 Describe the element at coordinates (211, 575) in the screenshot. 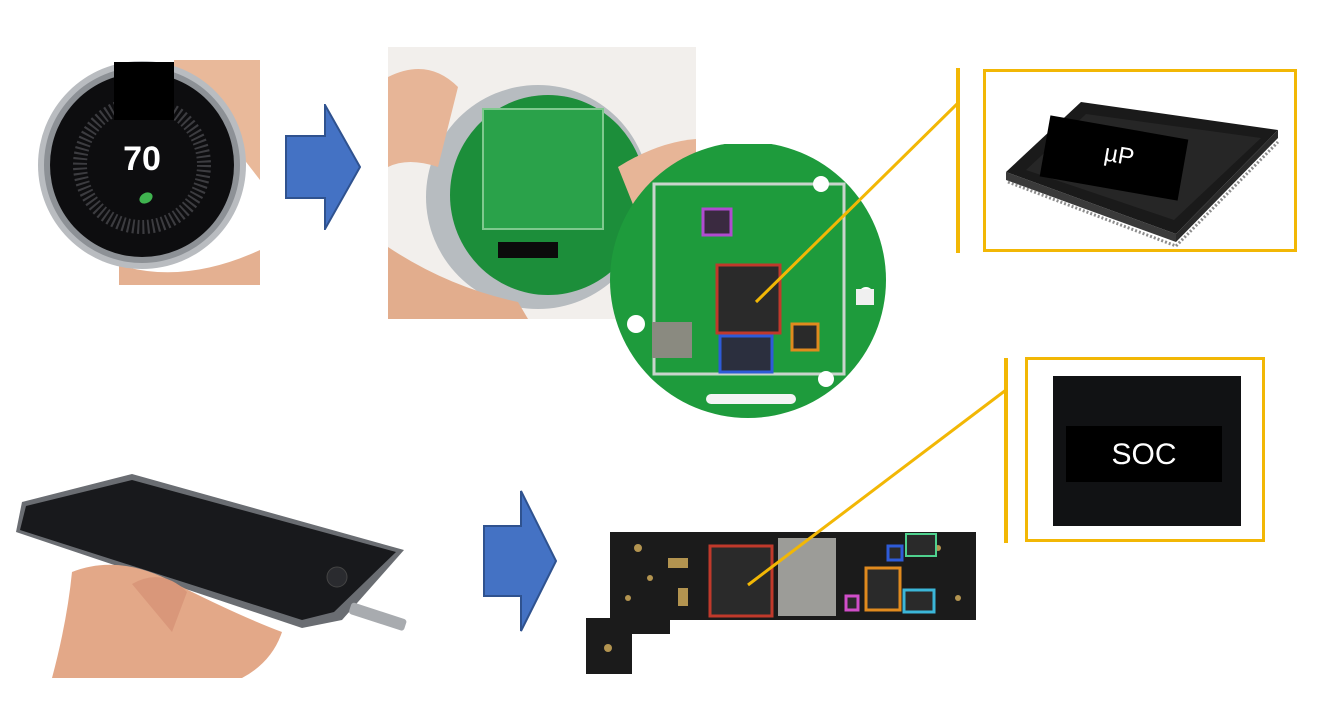

I see `smartphone-photo` at that location.